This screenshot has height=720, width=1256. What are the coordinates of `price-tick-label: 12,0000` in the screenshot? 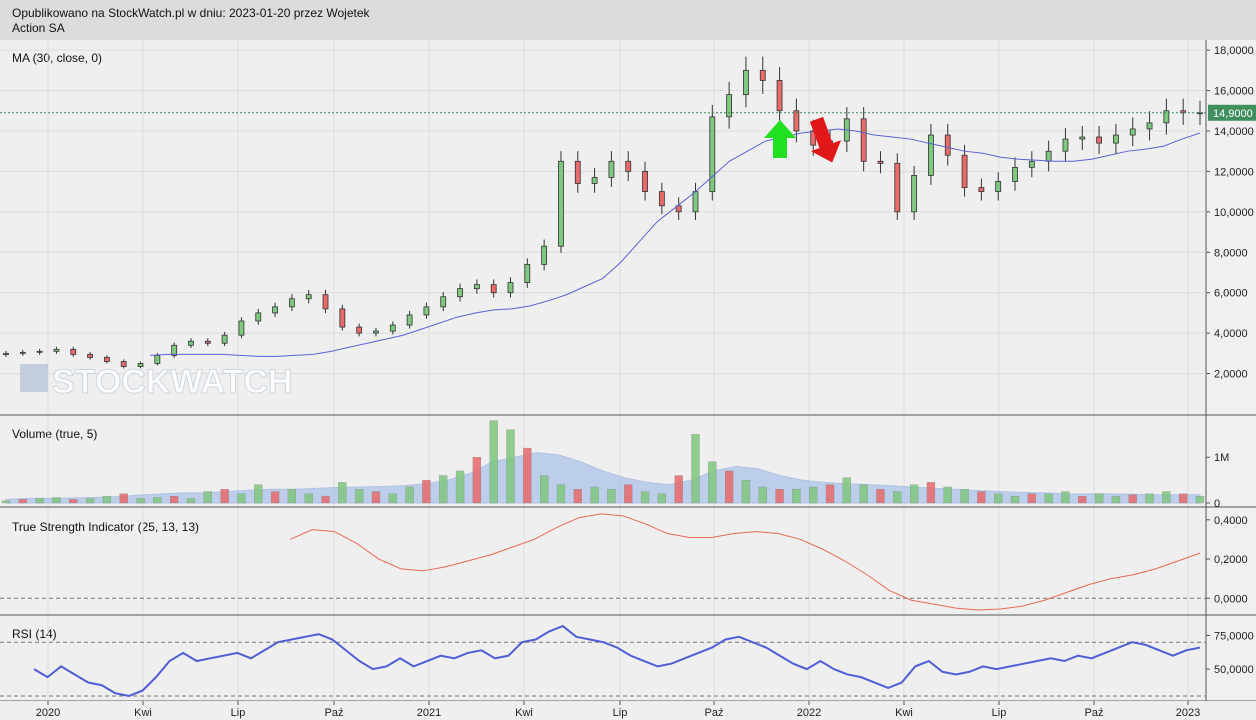 It's located at (1234, 172).